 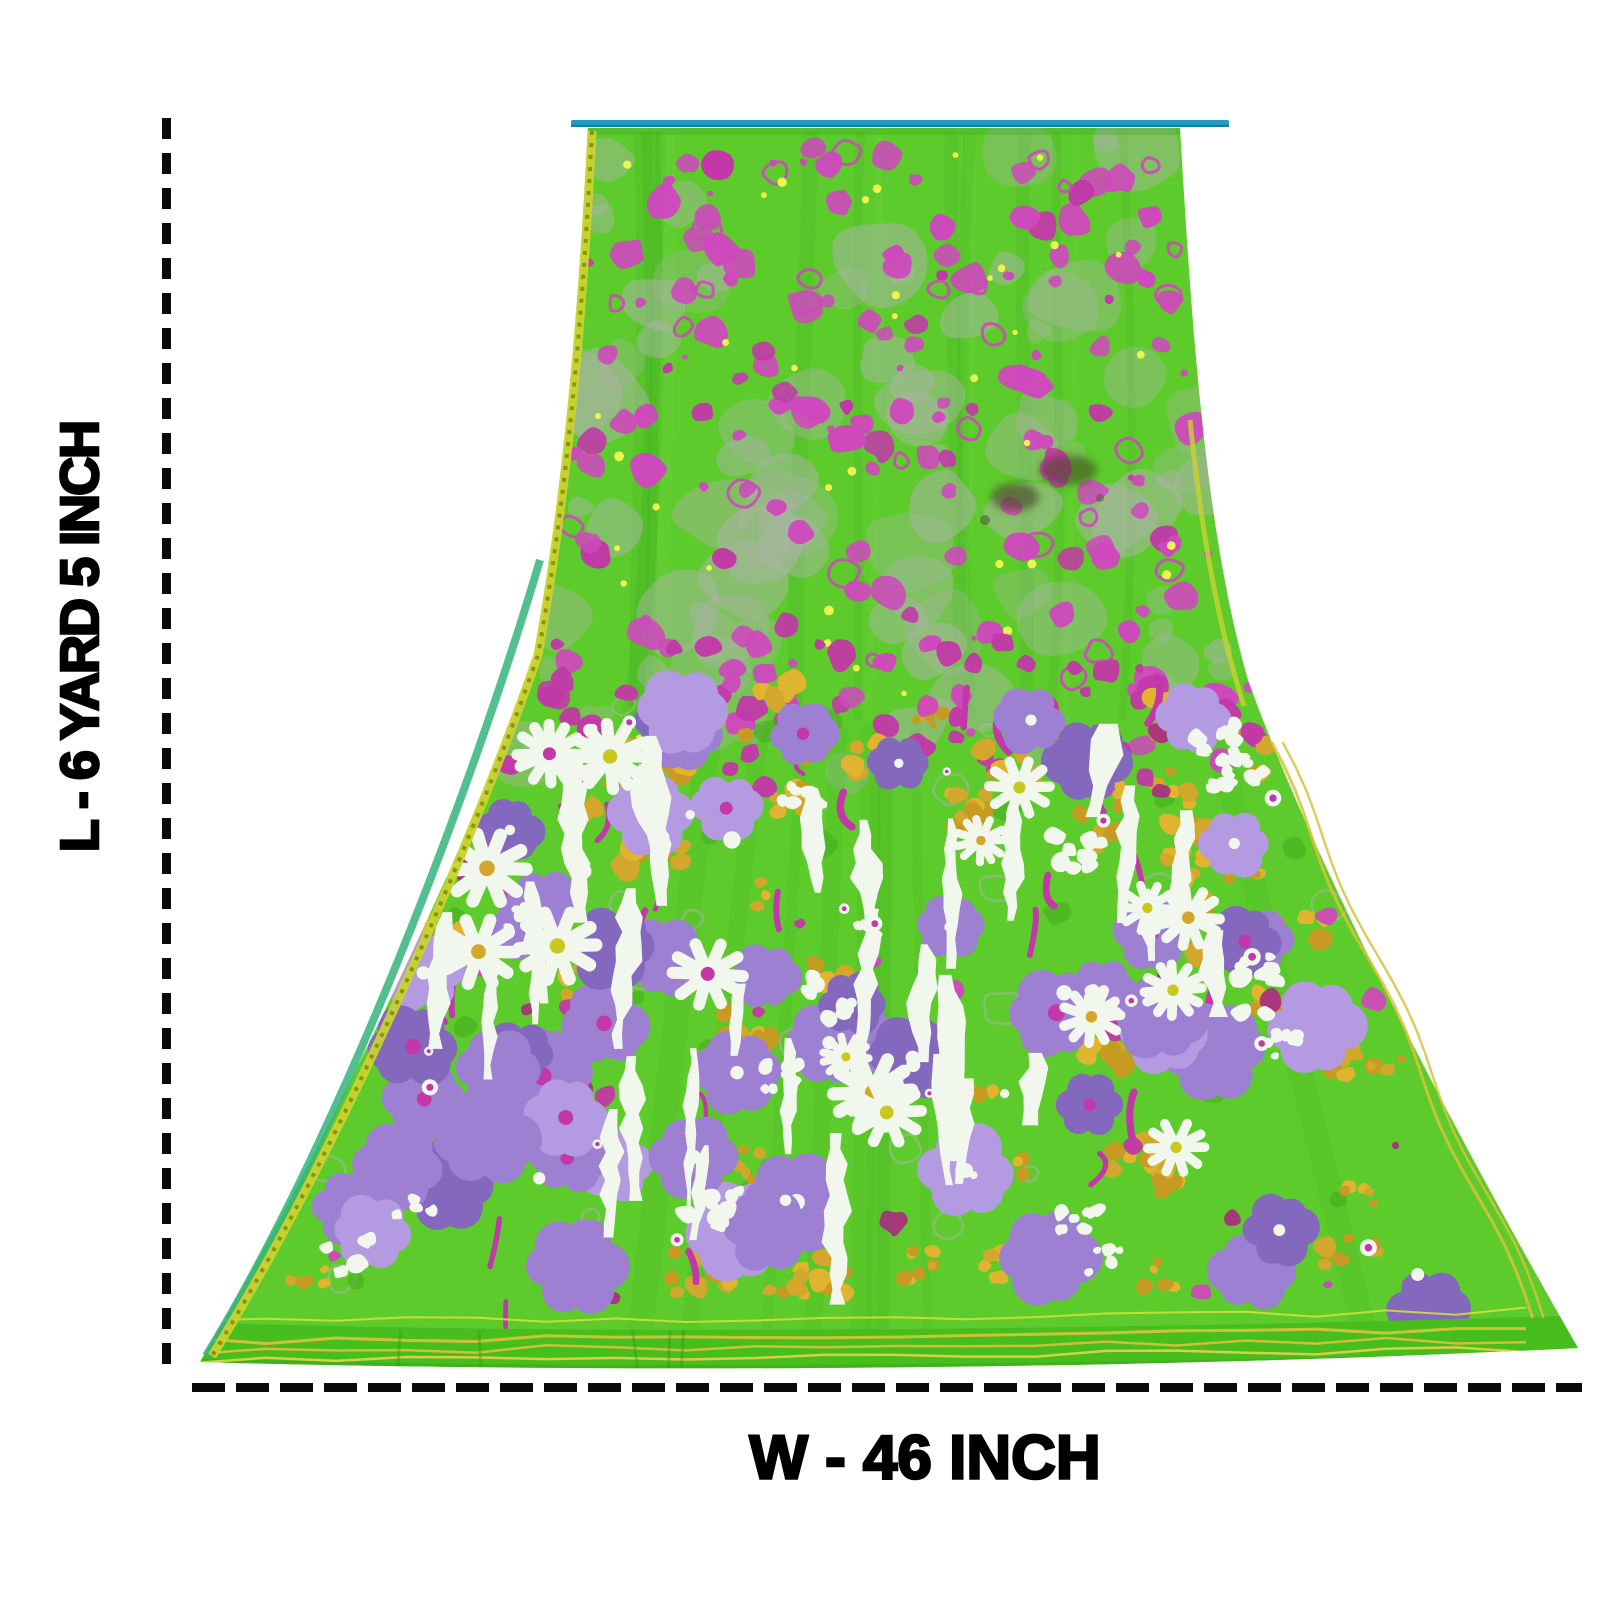 I want to click on band-strip, so click(x=889, y=1342).